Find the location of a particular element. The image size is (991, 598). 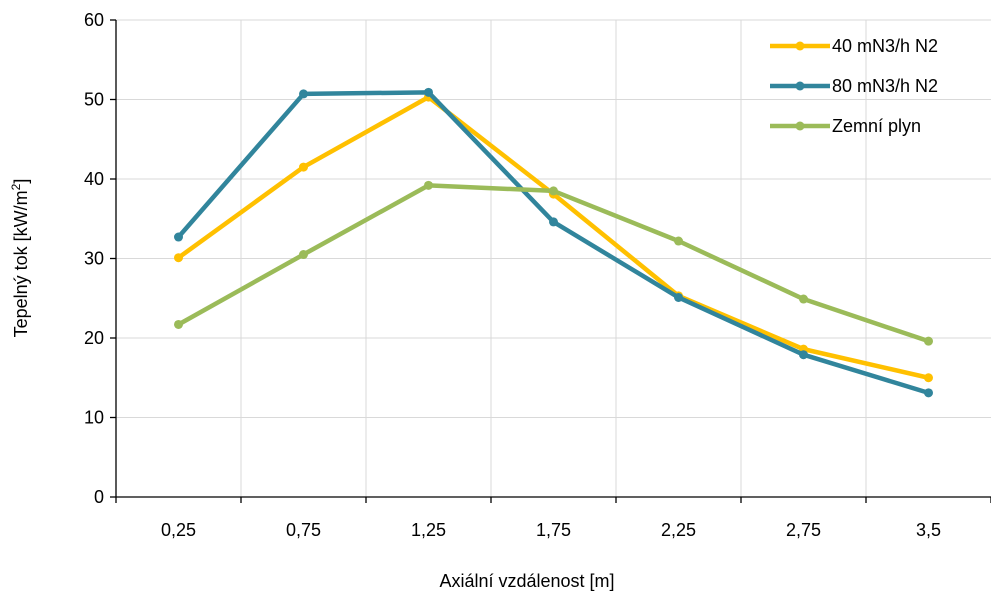

y-tick-label: 0 is located at coordinates (99, 497).